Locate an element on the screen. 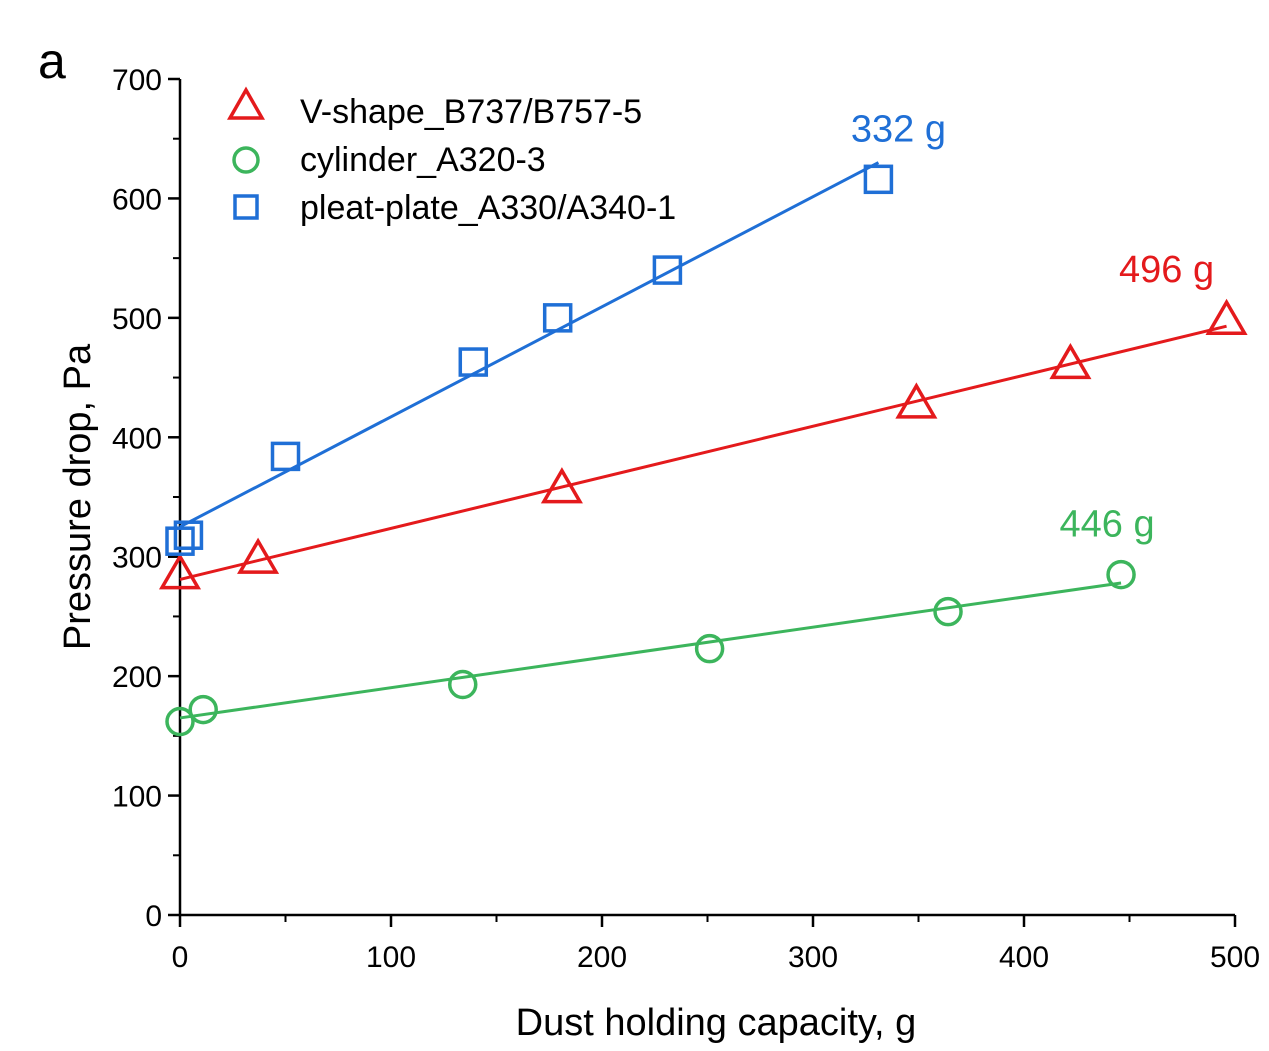 This screenshot has width=1269, height=1051. y-tick-label: 100 is located at coordinates (137, 797).